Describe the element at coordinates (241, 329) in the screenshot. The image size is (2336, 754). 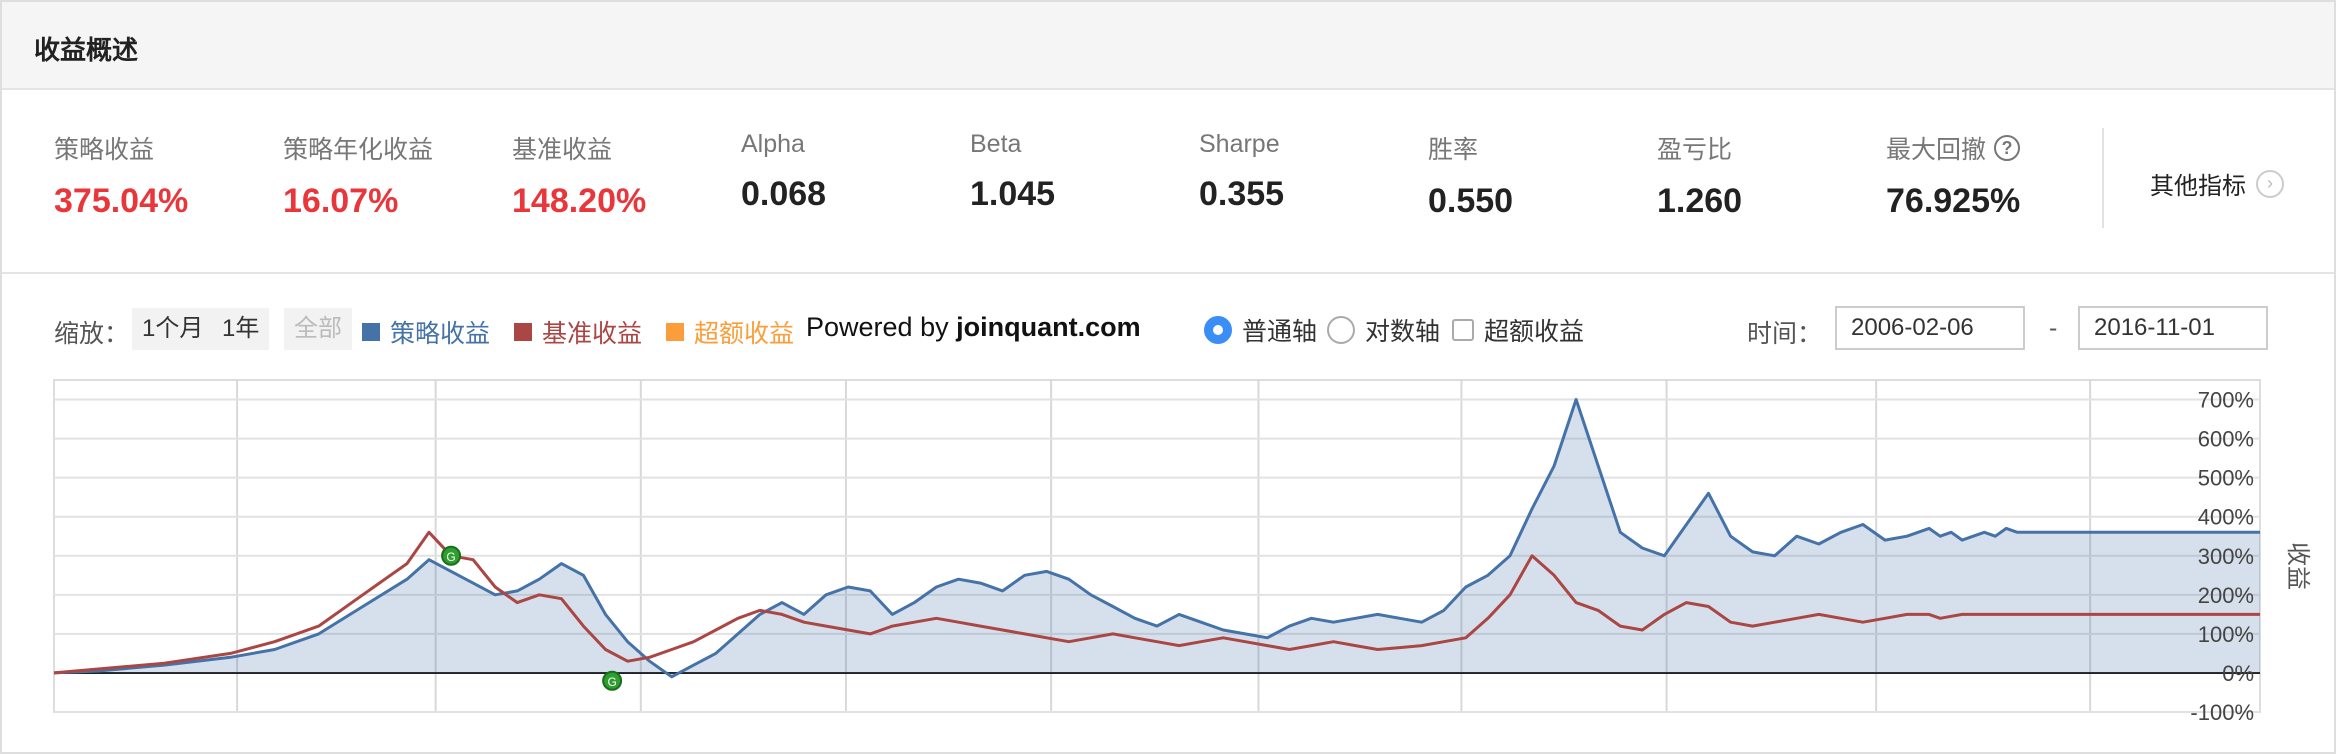
I see `zoom-1-year-button: 1年` at that location.